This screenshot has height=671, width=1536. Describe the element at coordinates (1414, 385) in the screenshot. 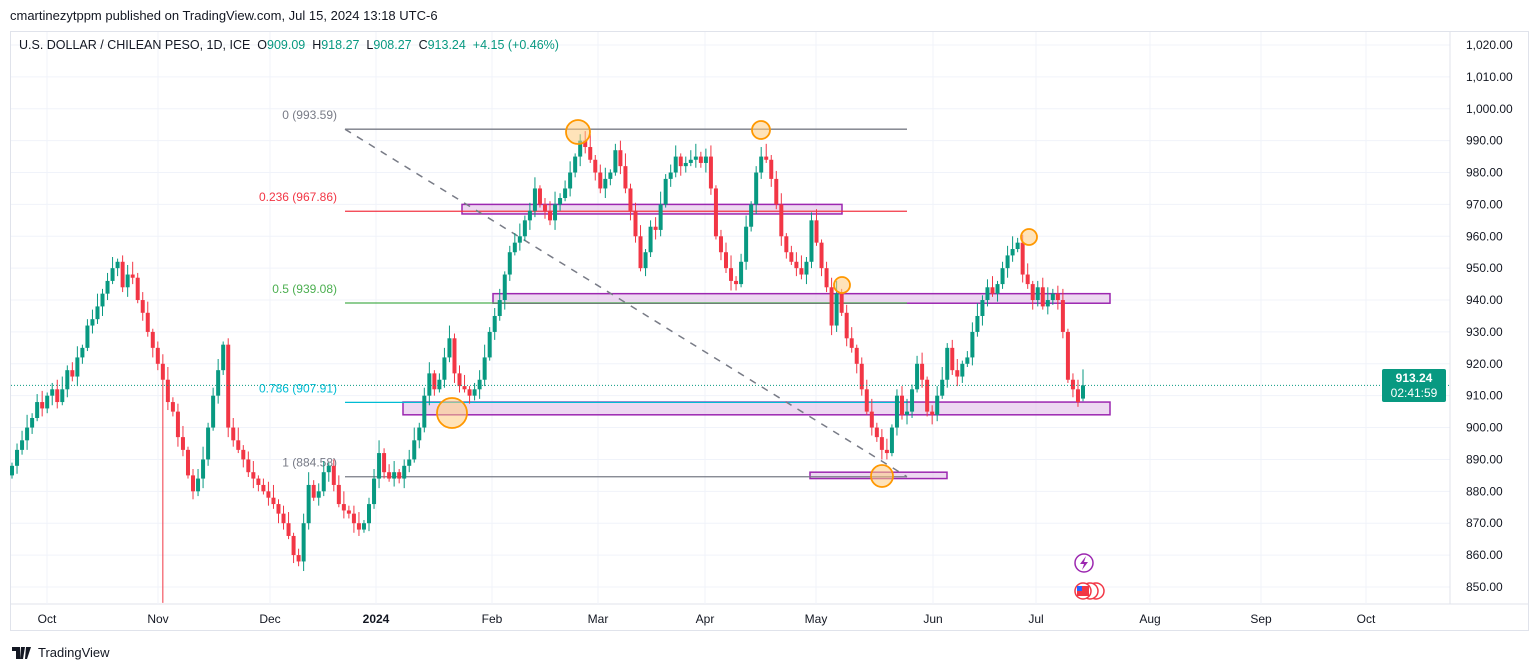

I see `current-price-tag: 913.24 02:41:59` at that location.